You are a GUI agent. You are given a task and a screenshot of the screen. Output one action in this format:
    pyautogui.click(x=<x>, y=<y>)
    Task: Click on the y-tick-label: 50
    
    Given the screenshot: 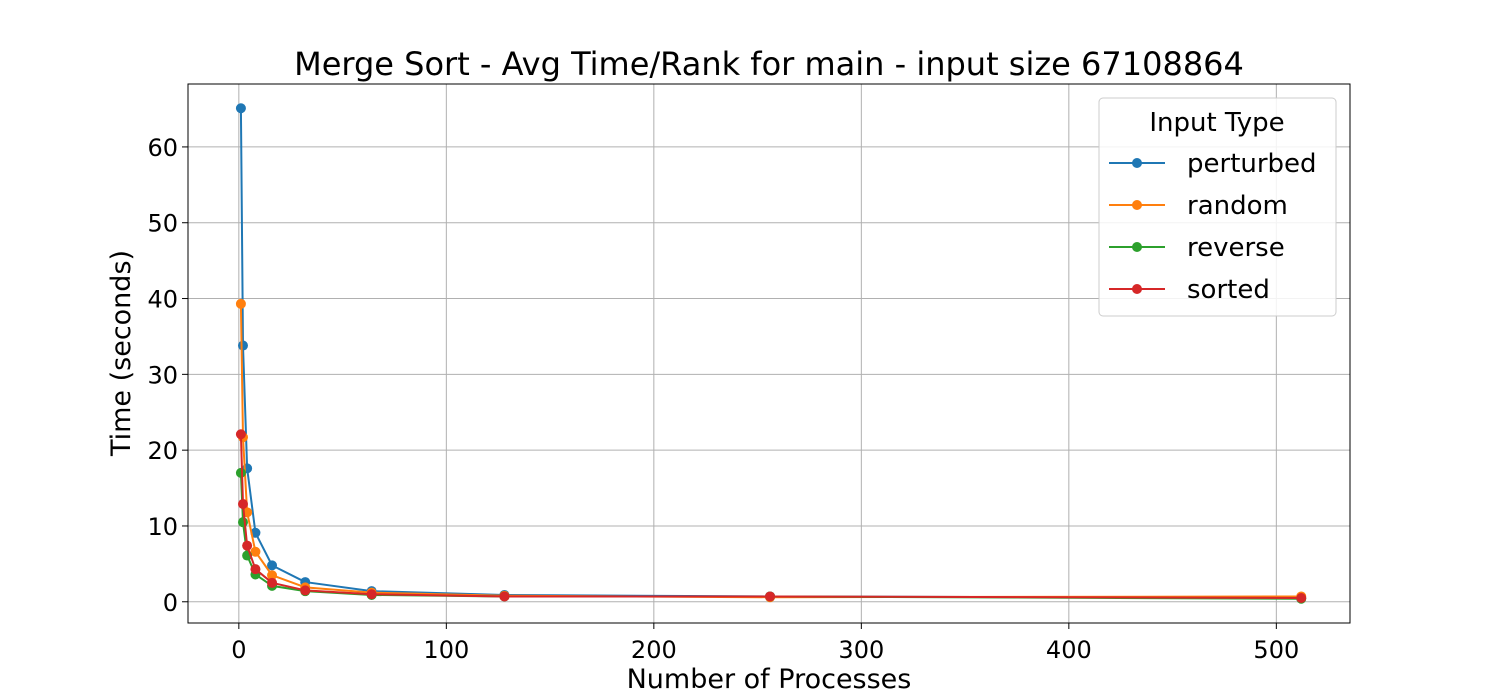 What is the action you would take?
    pyautogui.click(x=162, y=224)
    